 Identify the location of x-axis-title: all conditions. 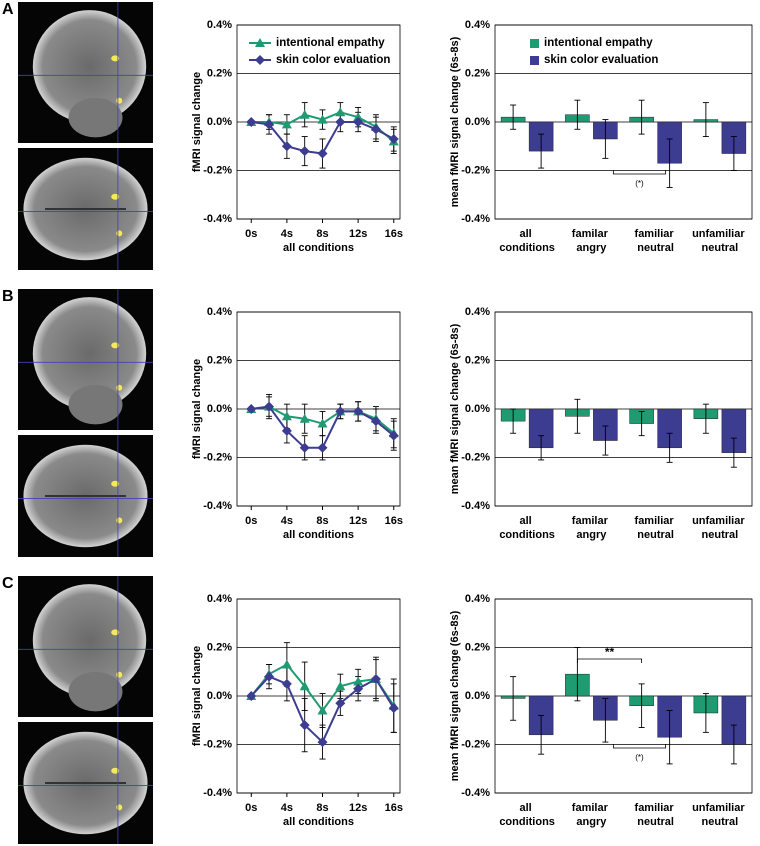
(318, 248).